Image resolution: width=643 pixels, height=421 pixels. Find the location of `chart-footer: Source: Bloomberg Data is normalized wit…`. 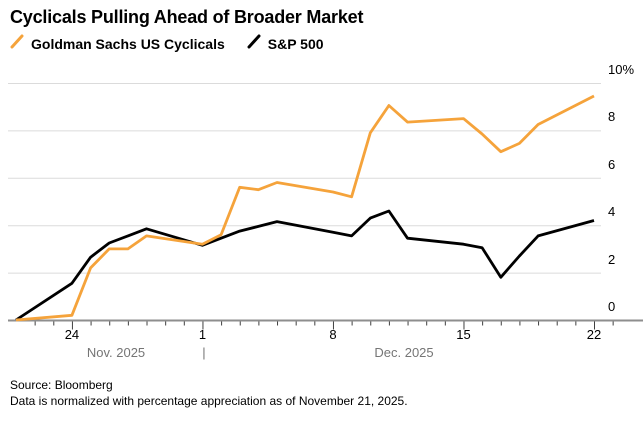

chart-footer: Source: Bloomberg Data is normalized wit… is located at coordinates (209, 393).